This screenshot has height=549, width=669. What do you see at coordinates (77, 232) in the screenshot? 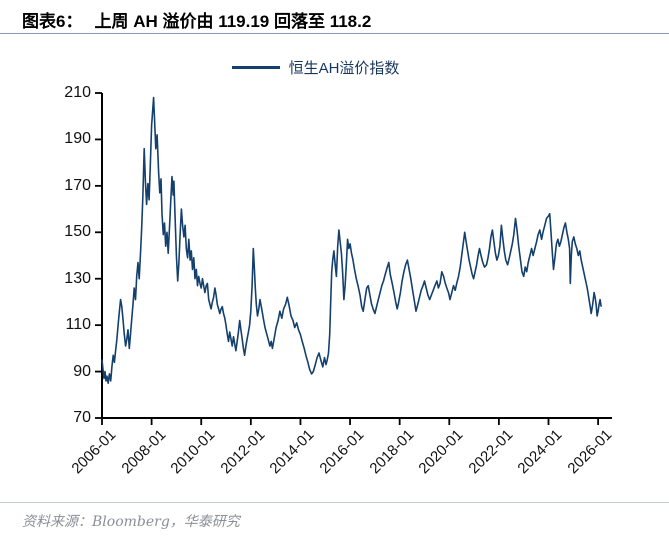
I see `y-tick-label: 150` at bounding box center [77, 232].